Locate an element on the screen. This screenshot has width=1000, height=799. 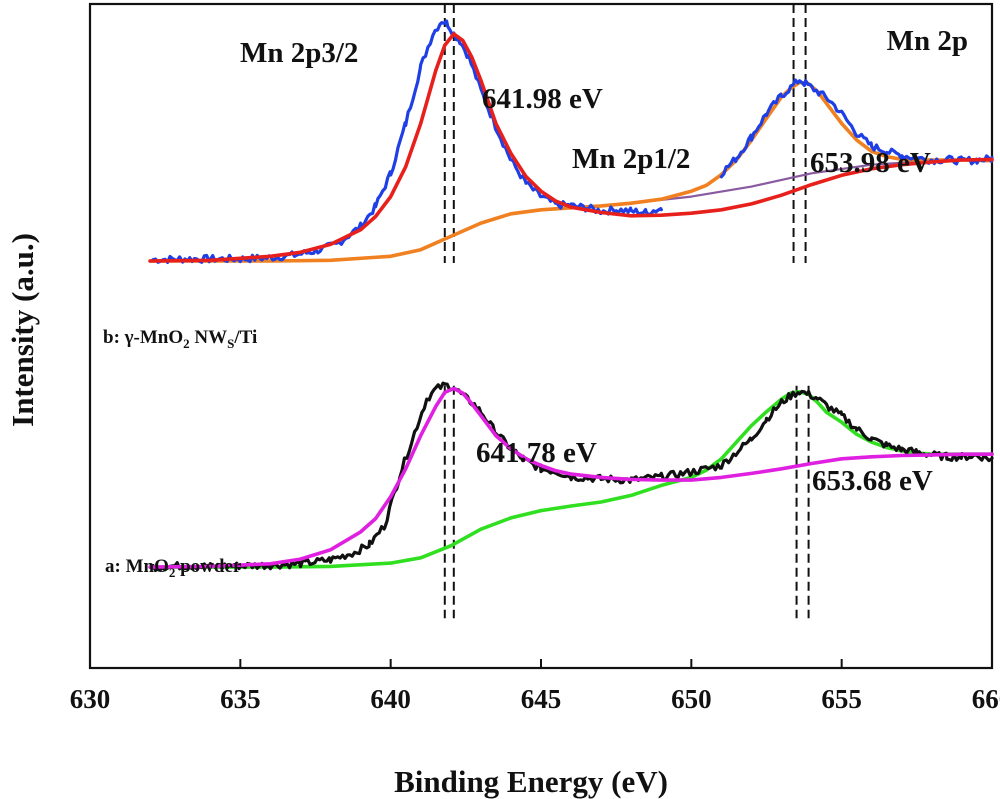
x-tick-label-635: 635 is located at coordinates (240, 699).